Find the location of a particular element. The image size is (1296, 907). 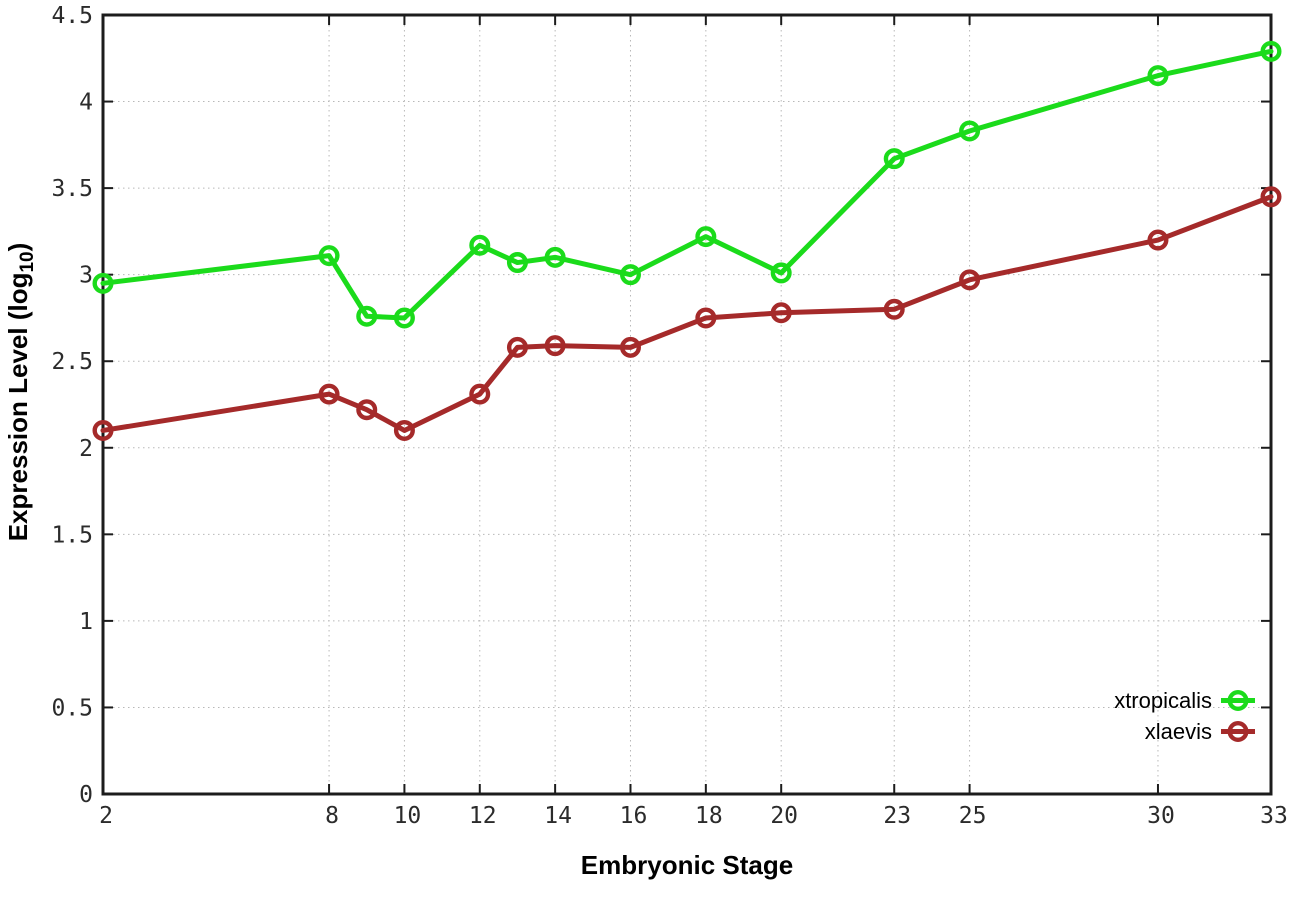

x-tick-label: 8 is located at coordinates (332, 816).